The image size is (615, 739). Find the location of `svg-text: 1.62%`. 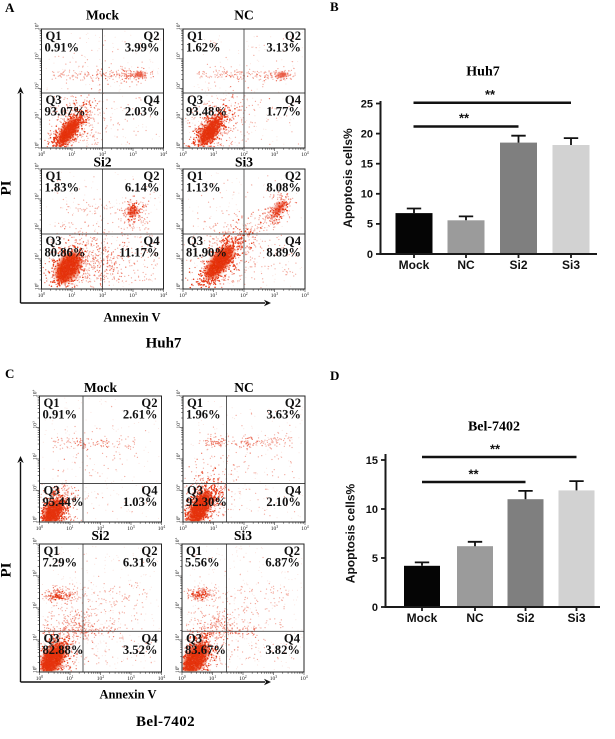

svg-text: 1.62% is located at coordinates (203, 48).